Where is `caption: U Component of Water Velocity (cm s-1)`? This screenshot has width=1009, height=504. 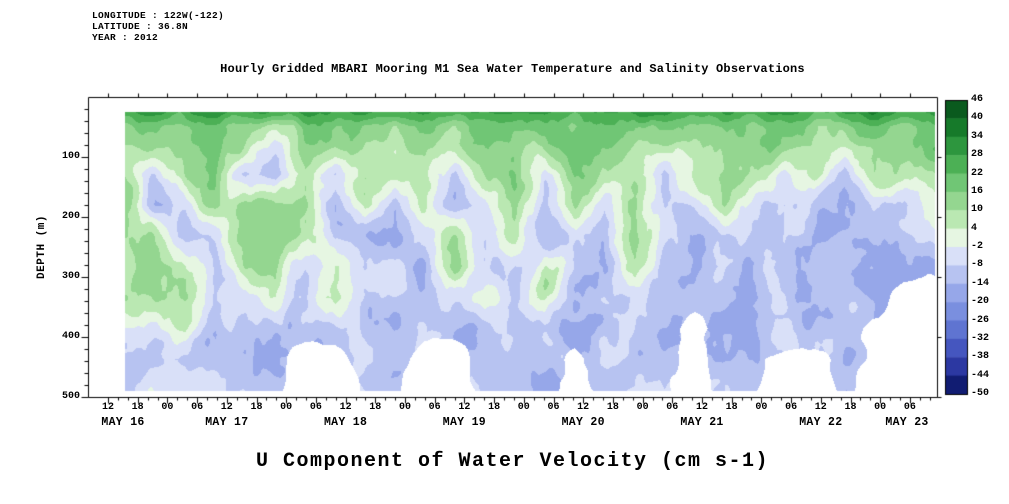 caption: U Component of Water Velocity (cm s-1) is located at coordinates (512, 461).